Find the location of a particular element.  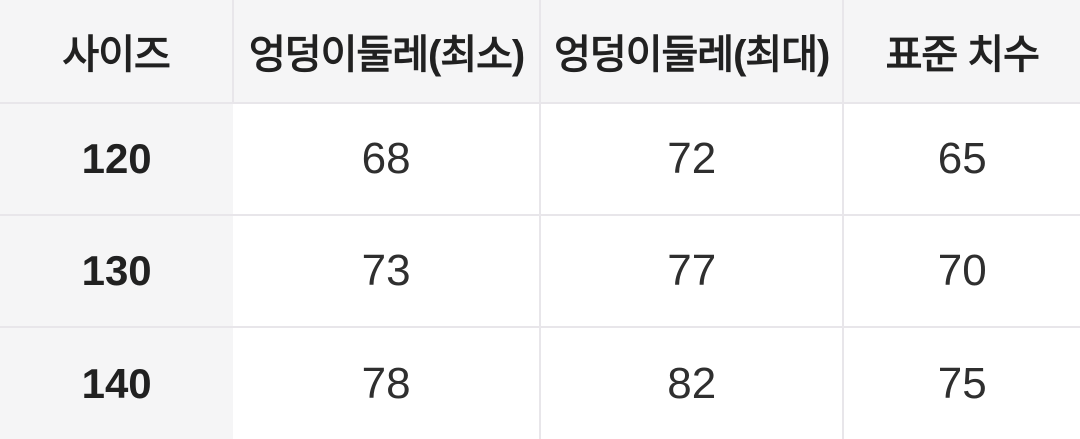

hip-min-cell: 68 is located at coordinates (386, 158).